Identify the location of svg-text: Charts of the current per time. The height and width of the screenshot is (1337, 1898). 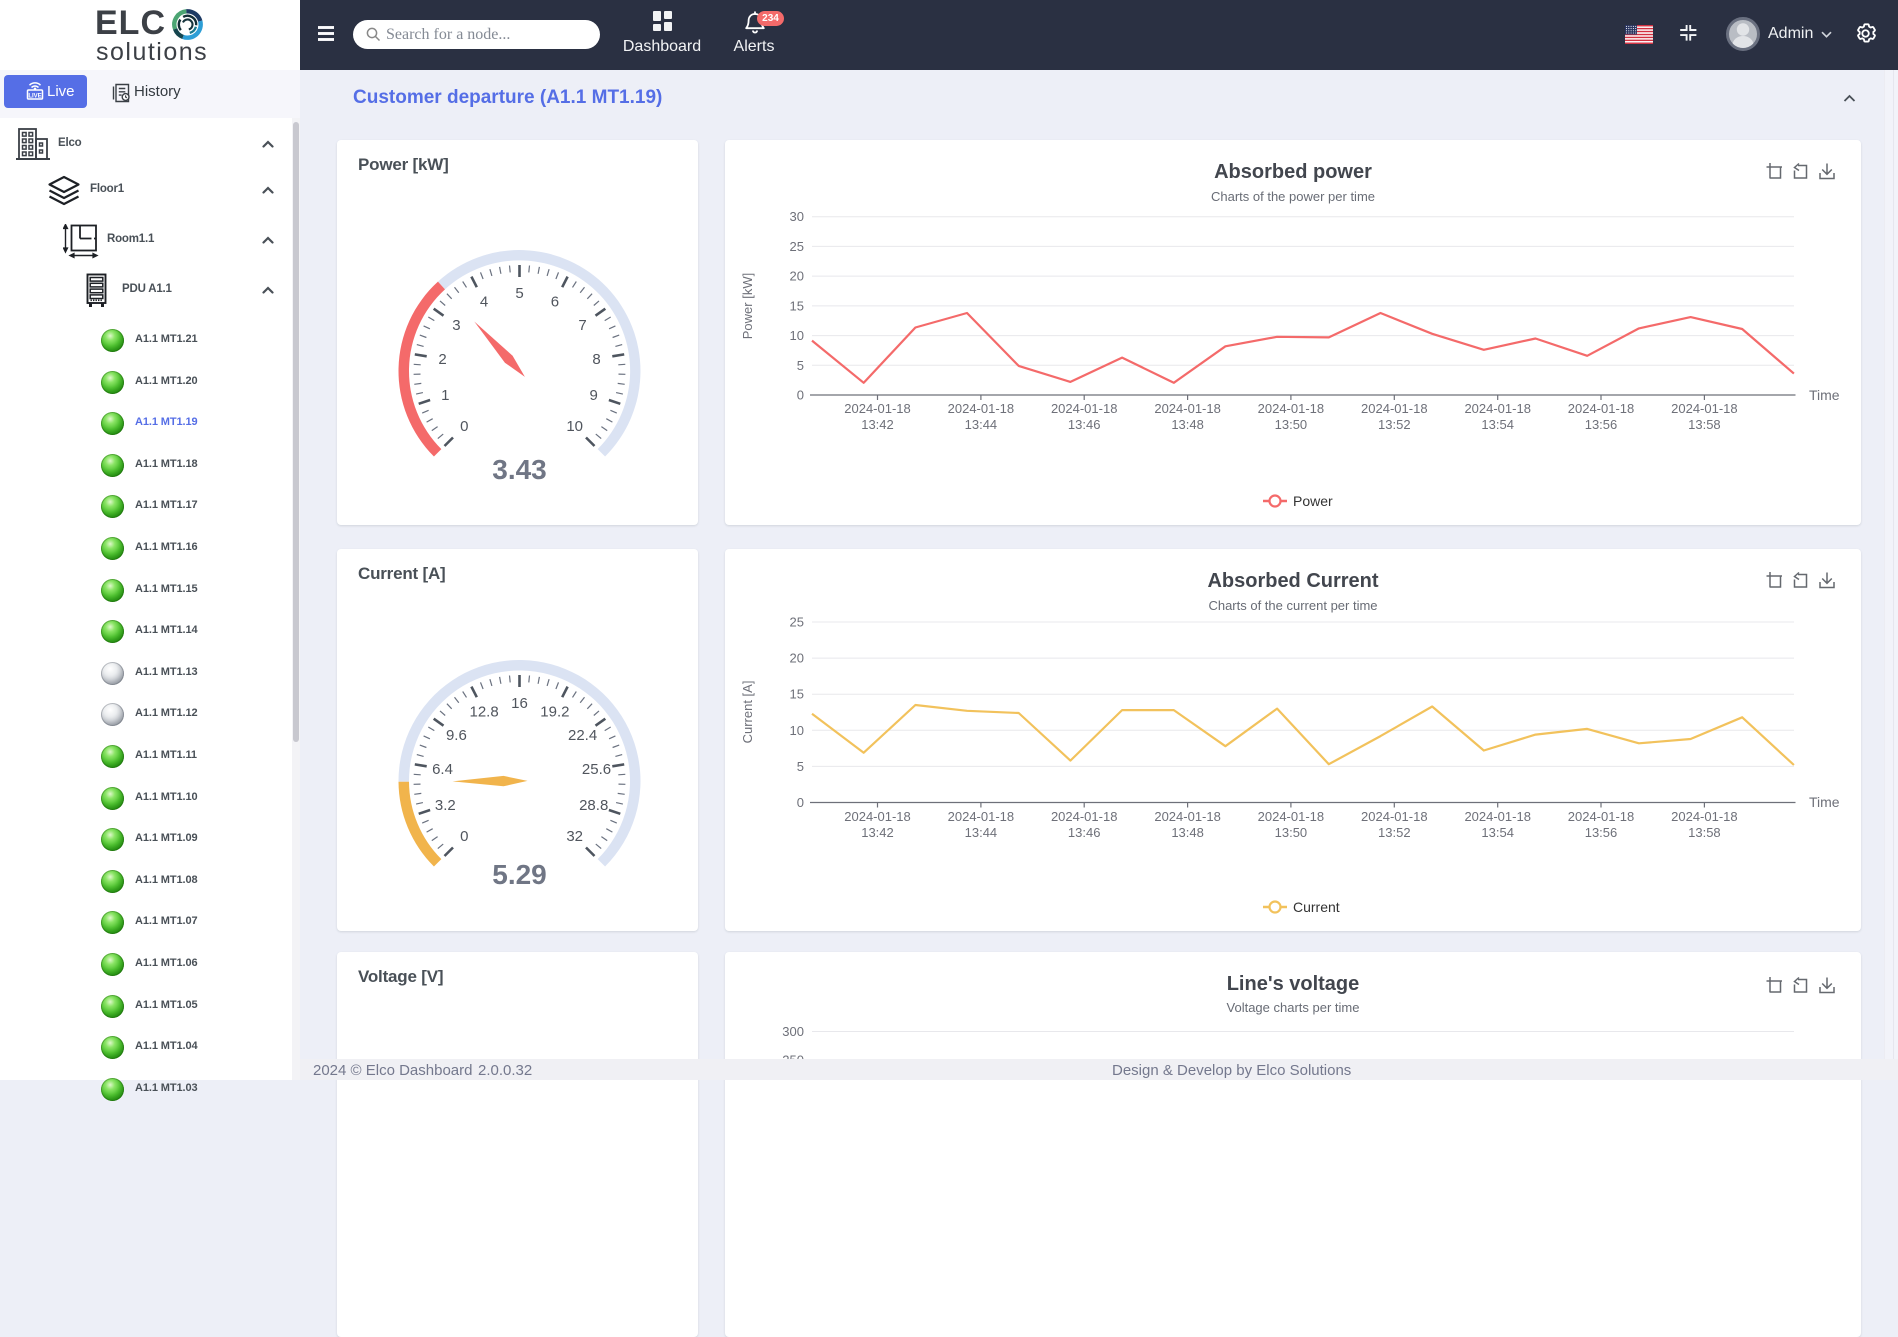
(1292, 605).